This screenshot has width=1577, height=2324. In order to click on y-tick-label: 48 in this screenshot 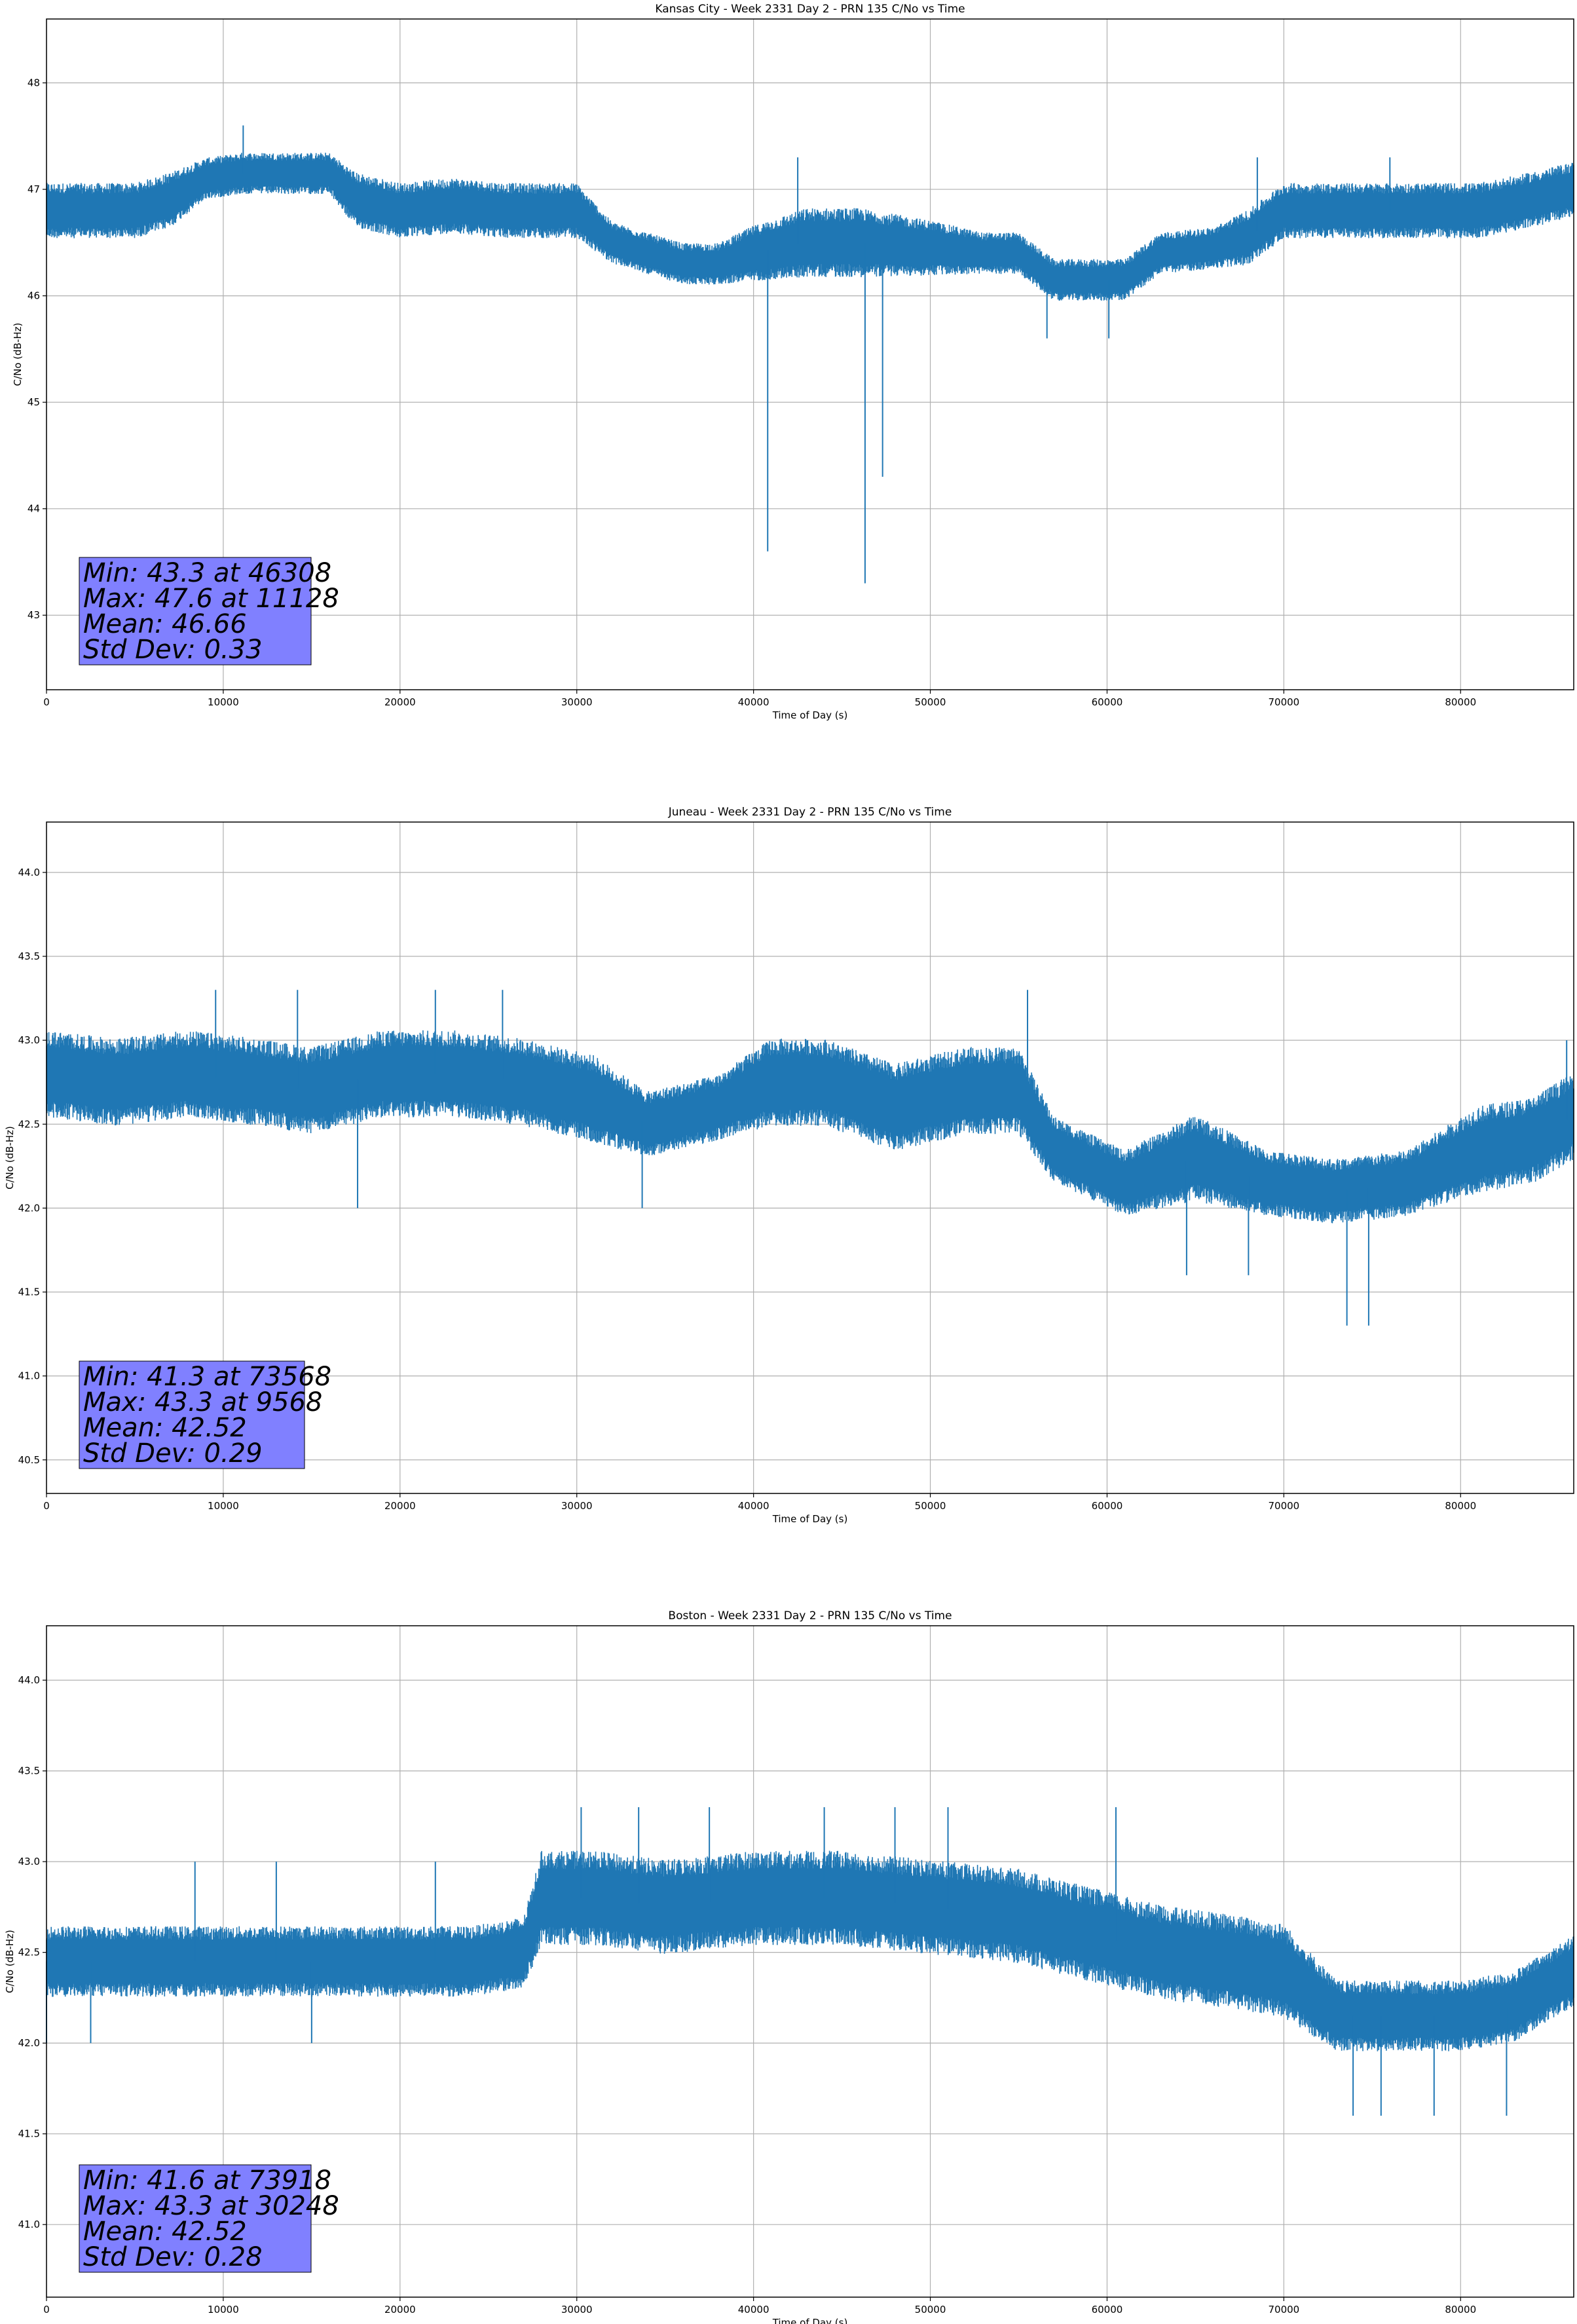, I will do `click(34, 83)`.